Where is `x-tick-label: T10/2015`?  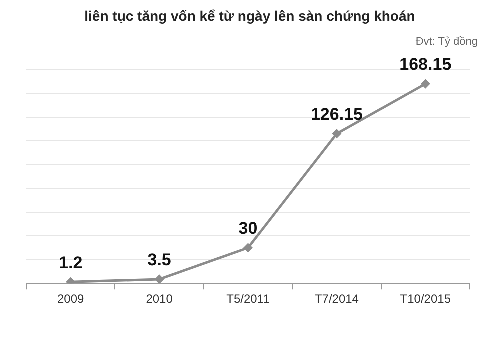 x-tick-label: T10/2015 is located at coordinates (426, 299).